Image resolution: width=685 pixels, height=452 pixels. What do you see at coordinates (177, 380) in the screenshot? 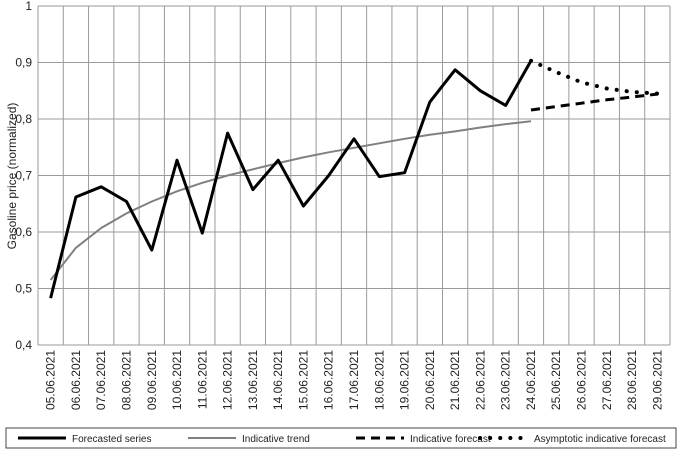
I see `x-tick-label: 10.06.2021` at bounding box center [177, 380].